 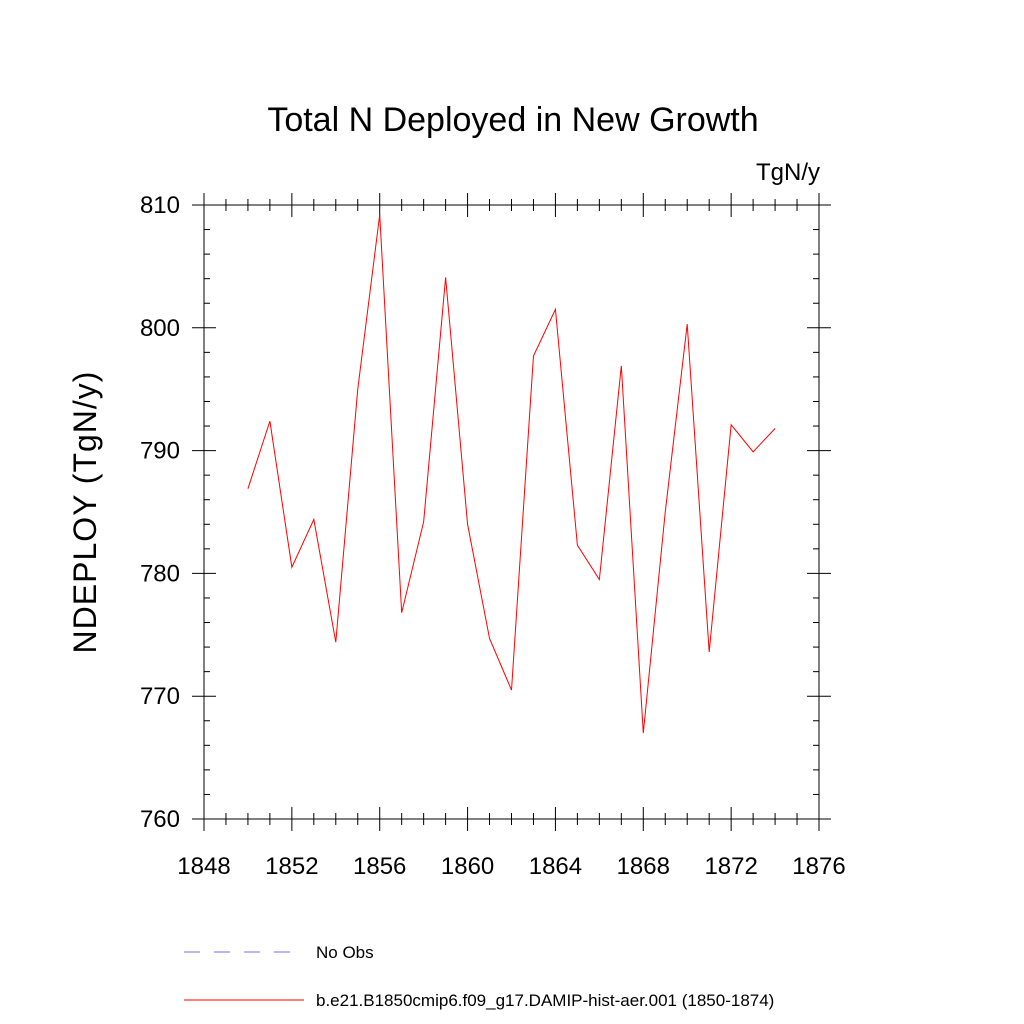 I want to click on x-tick-label: 1852, so click(x=291, y=866).